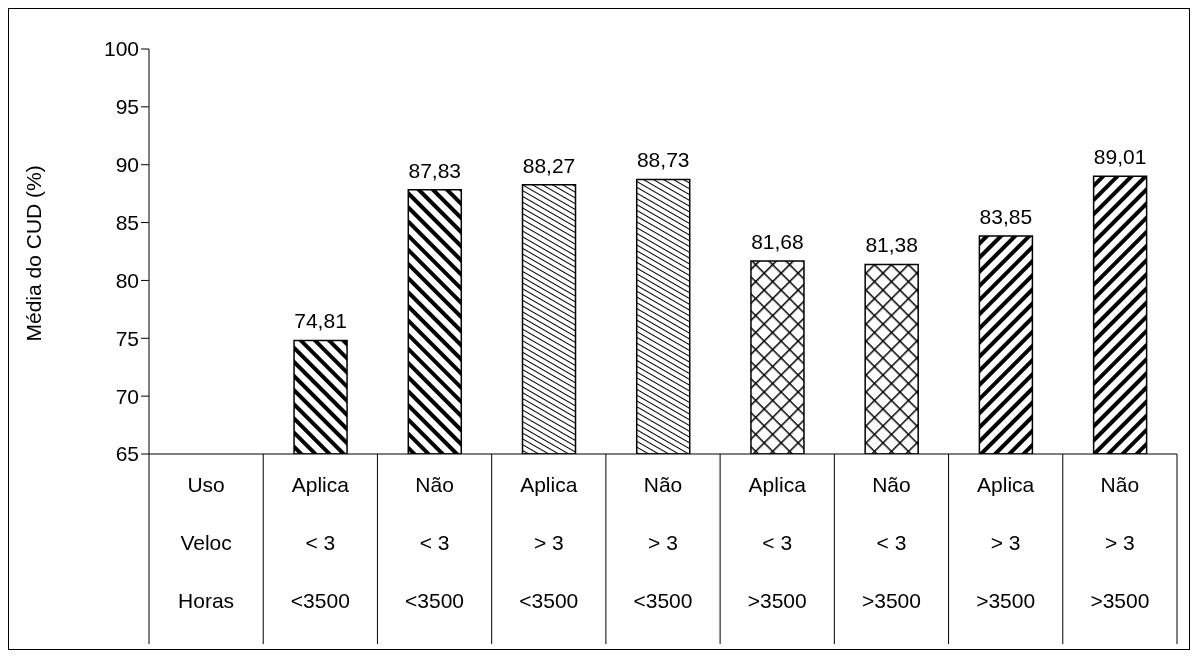 This screenshot has height=657, width=1198. Describe the element at coordinates (777, 542) in the screenshot. I see `category-label: Aplica < 3 >3500` at that location.